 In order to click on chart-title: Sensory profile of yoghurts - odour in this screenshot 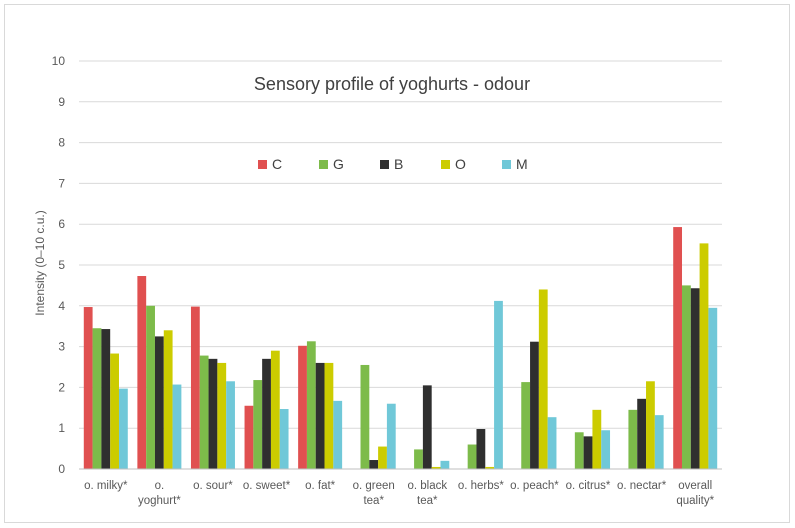, I will do `click(392, 84)`.